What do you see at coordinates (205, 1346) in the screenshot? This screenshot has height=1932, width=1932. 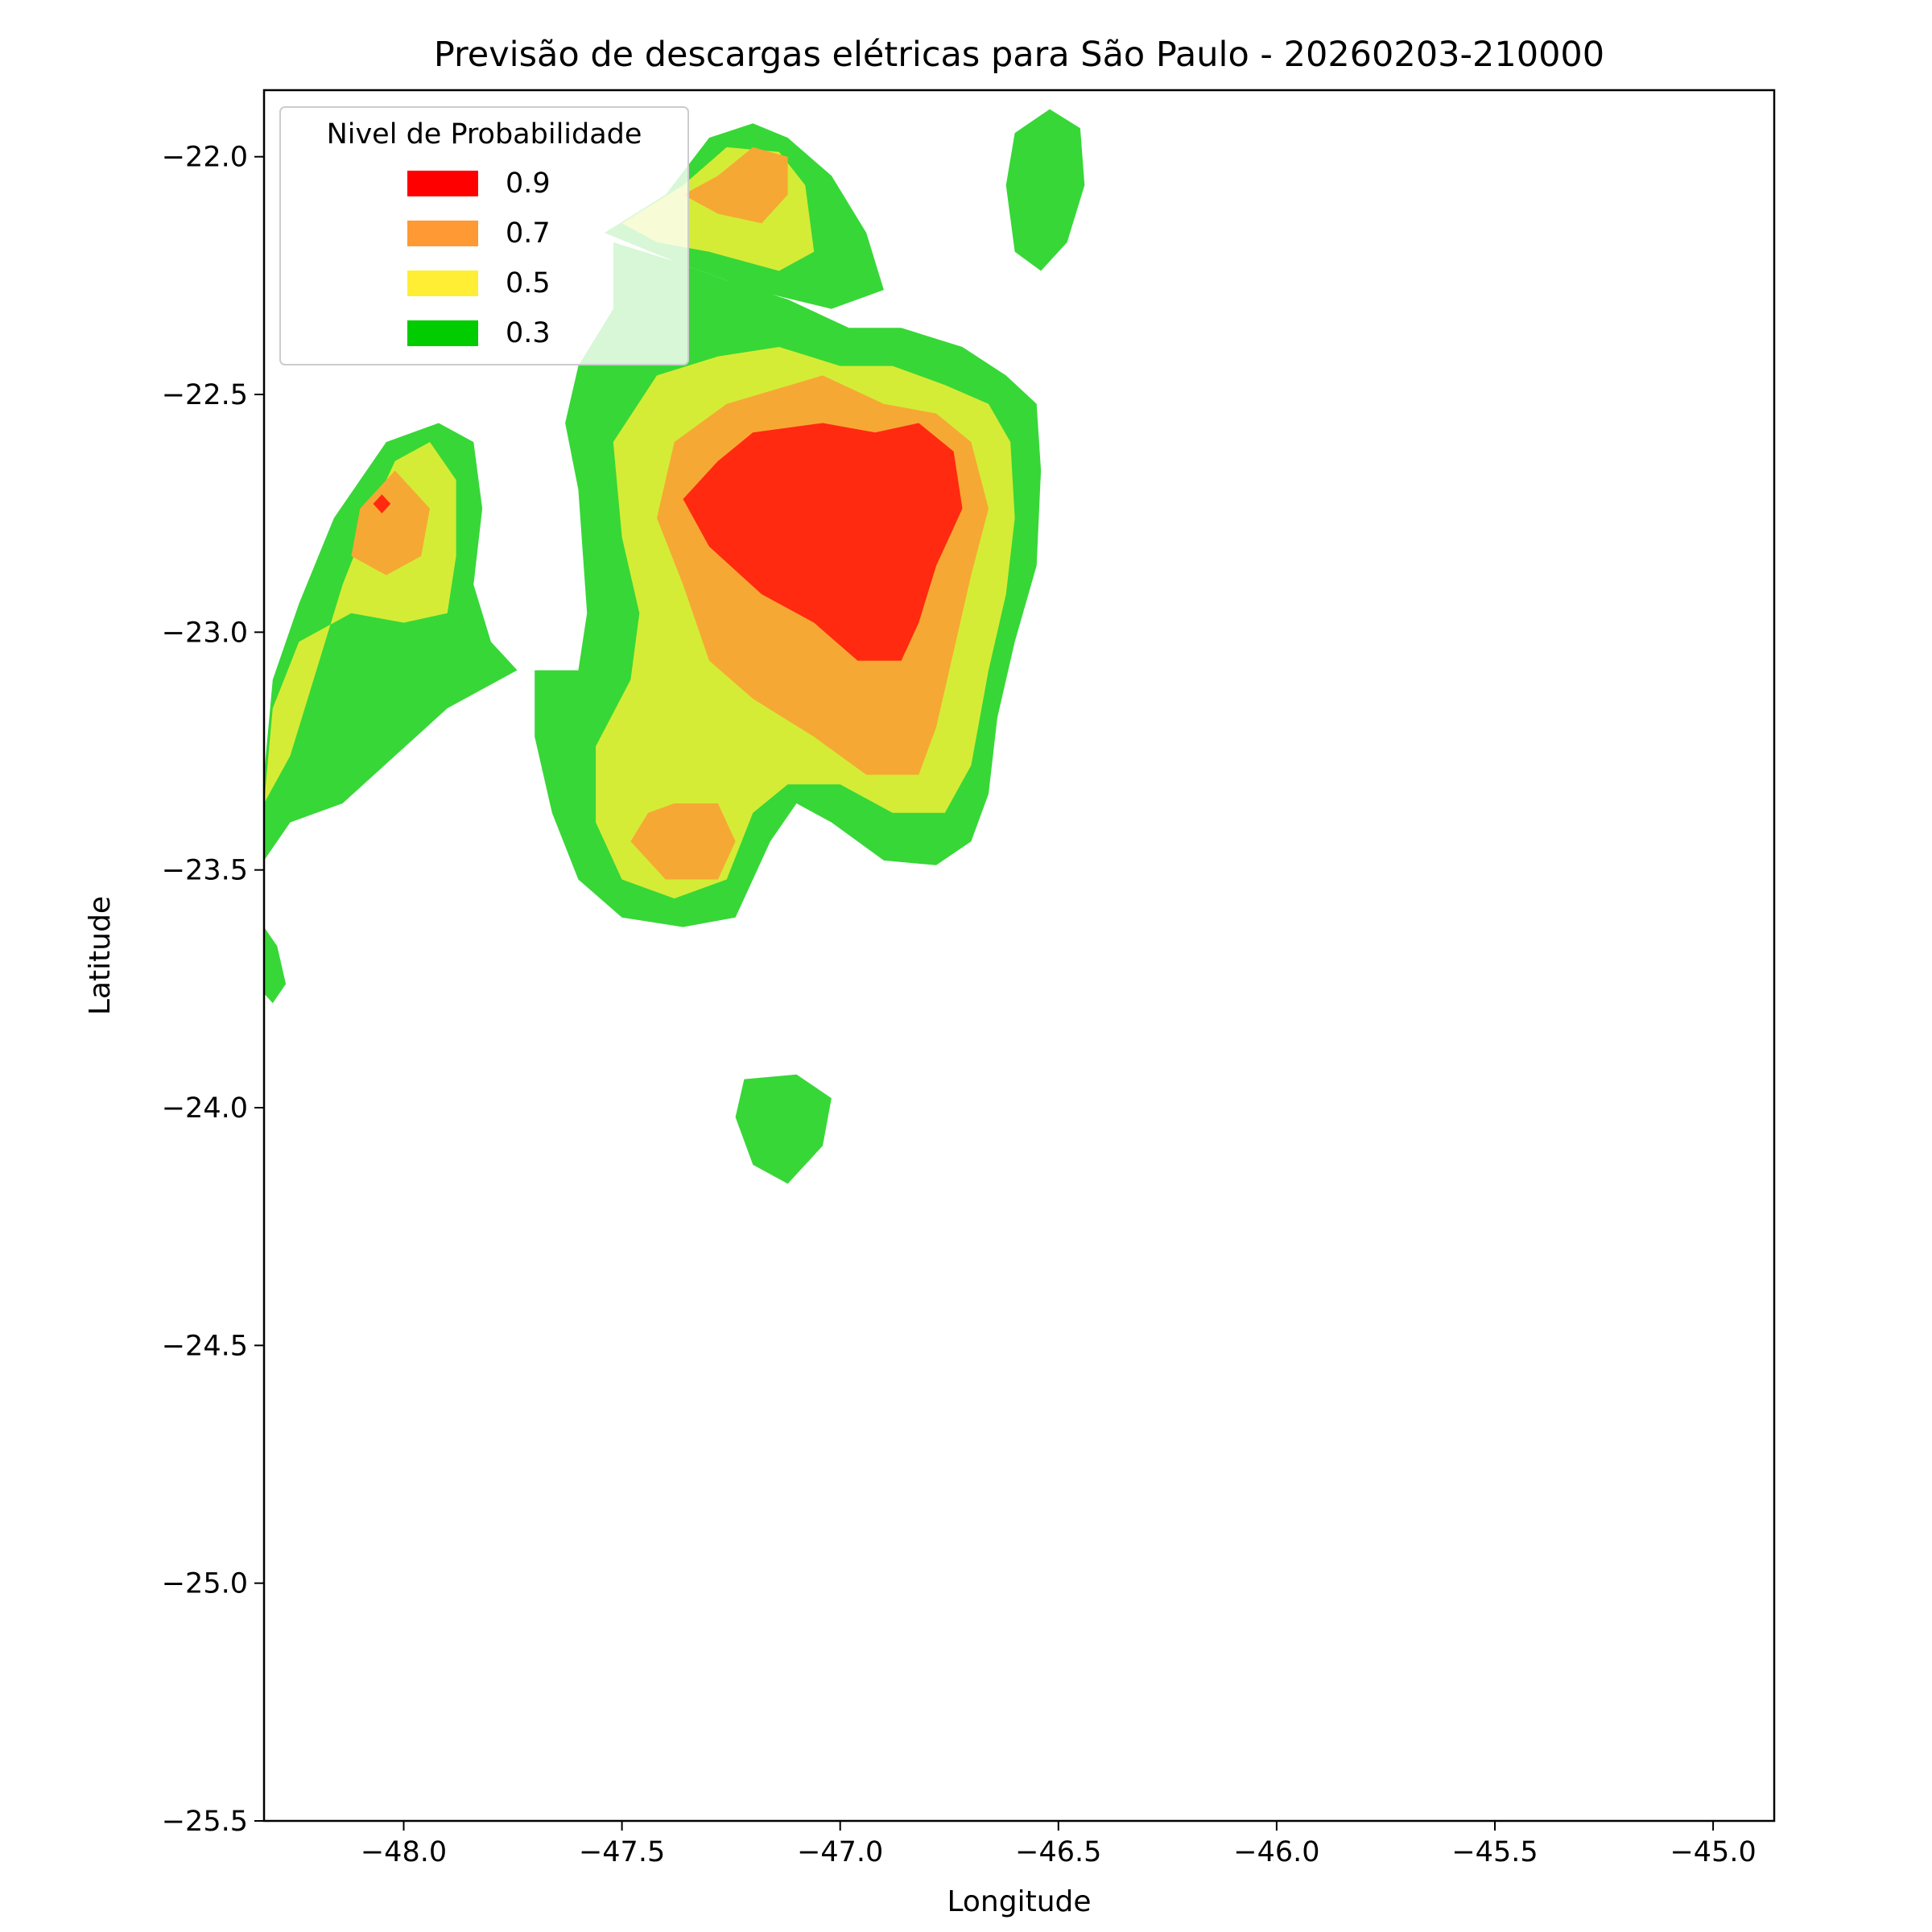 I see `y-tick-label: −24.5` at bounding box center [205, 1346].